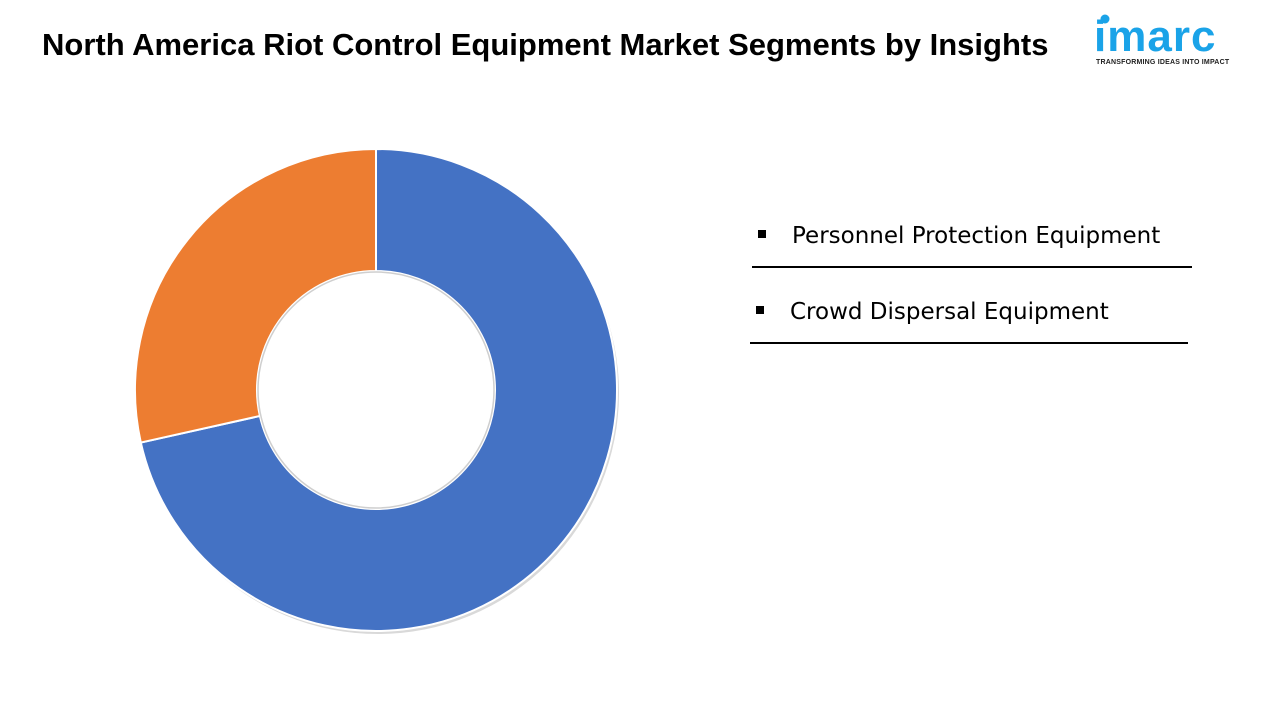 This screenshot has height=720, width=1280. I want to click on legend-label: Personnel Protection Equipment, so click(976, 236).